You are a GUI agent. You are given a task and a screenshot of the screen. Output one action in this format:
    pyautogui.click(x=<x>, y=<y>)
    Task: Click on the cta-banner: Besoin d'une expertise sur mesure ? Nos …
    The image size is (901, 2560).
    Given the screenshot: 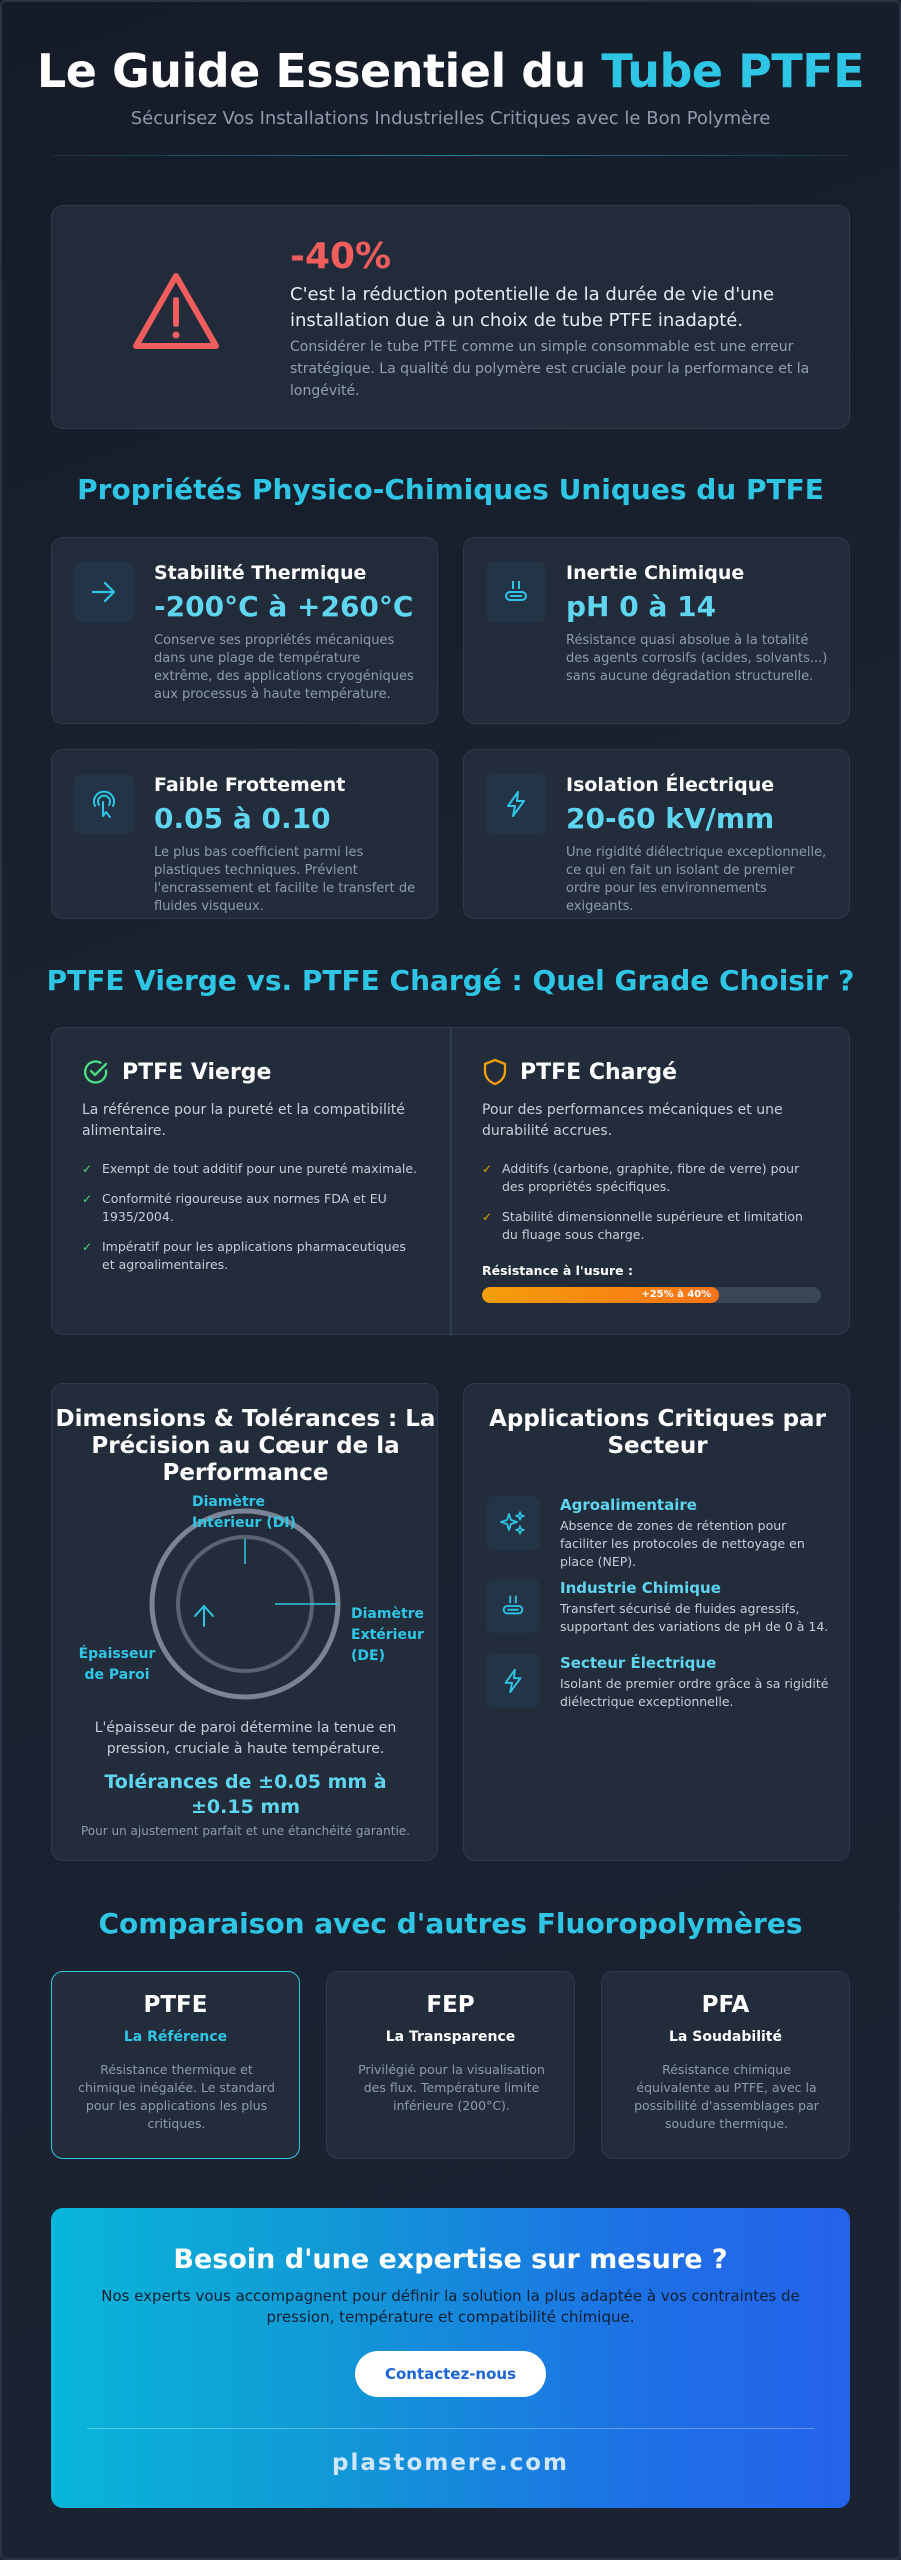 What is the action you would take?
    pyautogui.click(x=450, y=2358)
    